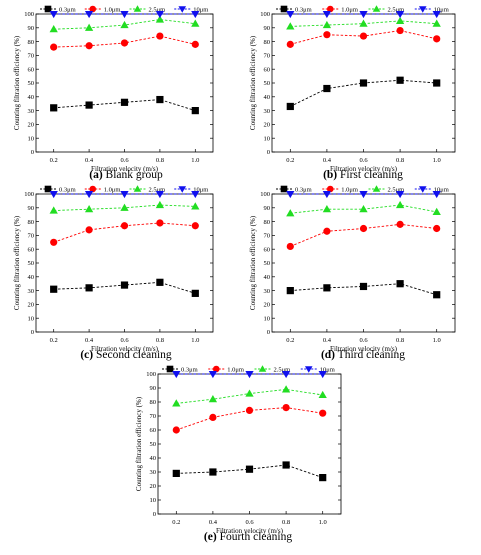  Describe the element at coordinates (248, 537) in the screenshot. I see `caption-e: (e) Fourth cleaning` at that location.